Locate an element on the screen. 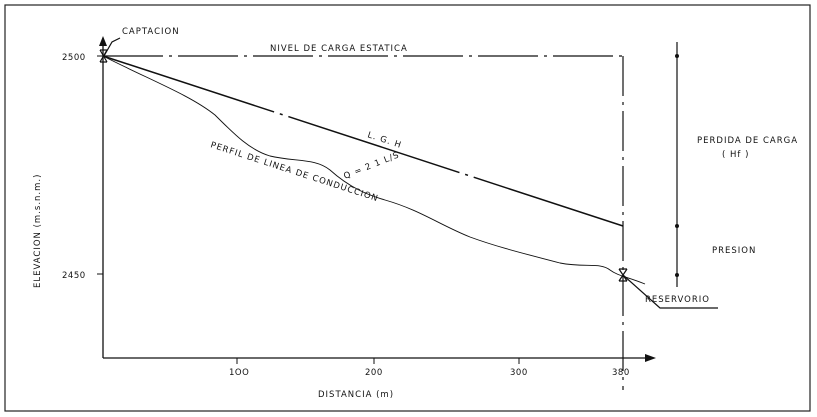 The height and width of the screenshot is (417, 817). dimension-dot-top is located at coordinates (677, 56).